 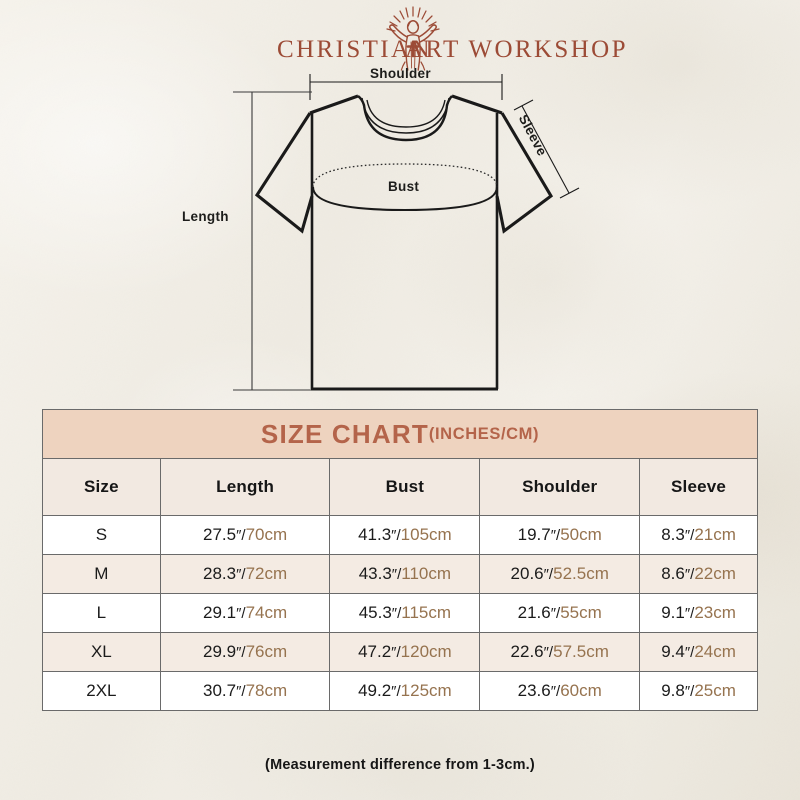 What do you see at coordinates (245, 487) in the screenshot?
I see `column-header-length: Length` at bounding box center [245, 487].